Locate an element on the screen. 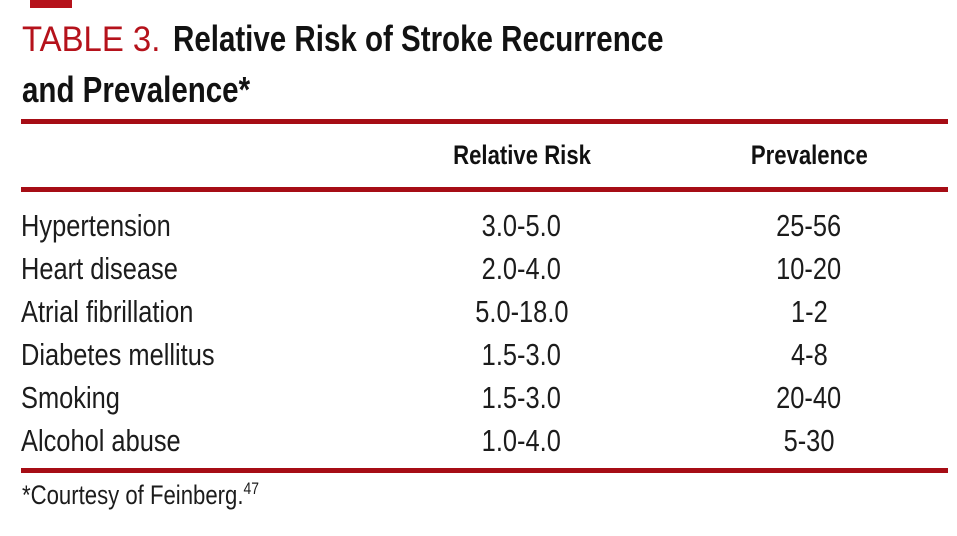  table-number-label: TABLE 3. is located at coordinates (91, 39).